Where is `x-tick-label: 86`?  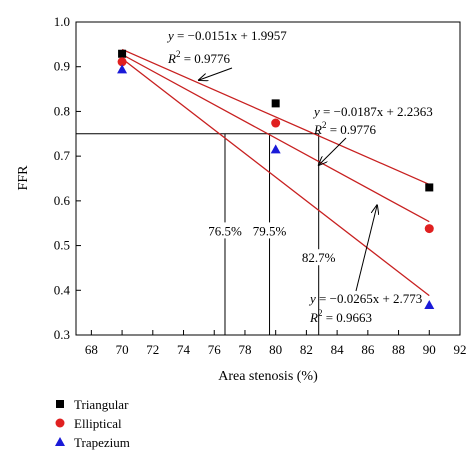
x-tick-label: 86 is located at coordinates (368, 349).